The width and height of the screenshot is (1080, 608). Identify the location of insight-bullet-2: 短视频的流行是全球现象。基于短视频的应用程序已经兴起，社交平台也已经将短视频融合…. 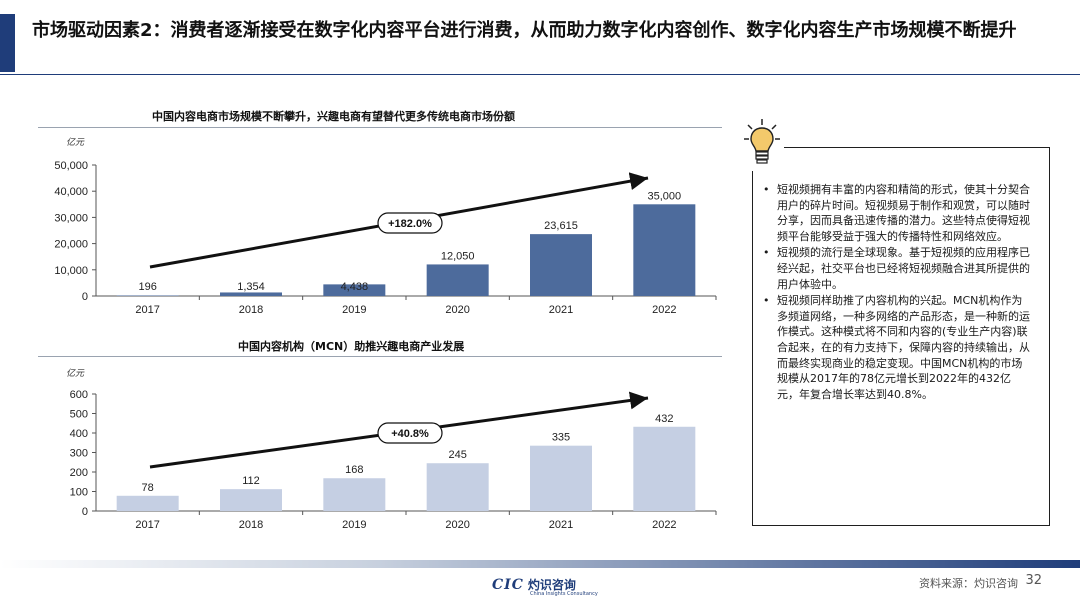
(897, 268).